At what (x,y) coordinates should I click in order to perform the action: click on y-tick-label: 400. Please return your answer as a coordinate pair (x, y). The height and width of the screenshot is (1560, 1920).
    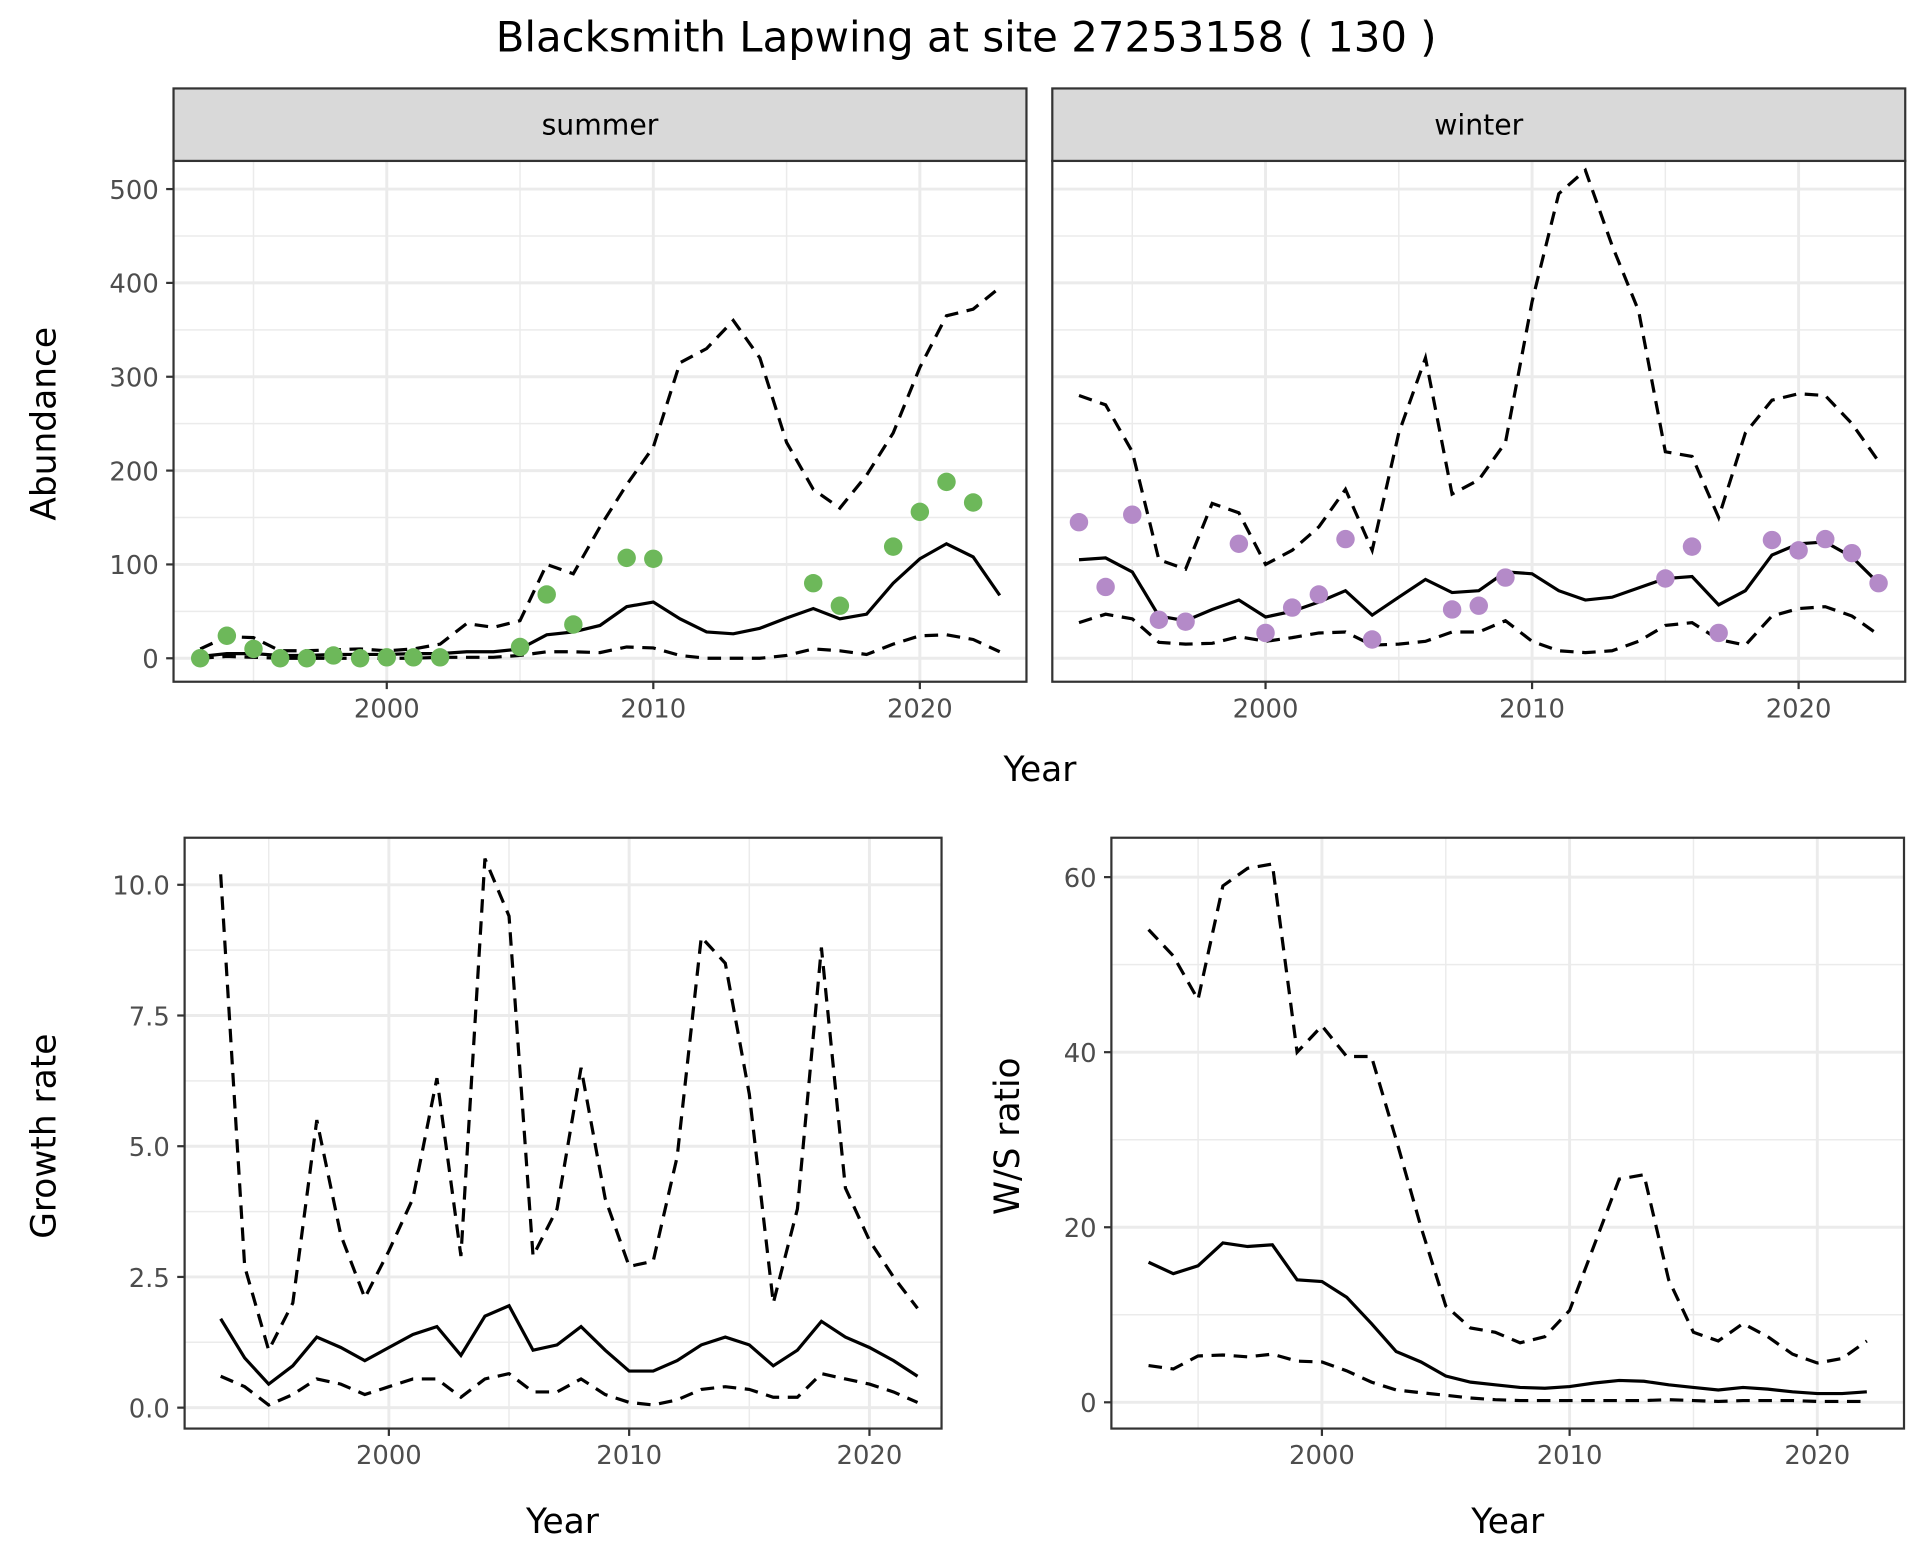
    Looking at the image, I should click on (133, 285).